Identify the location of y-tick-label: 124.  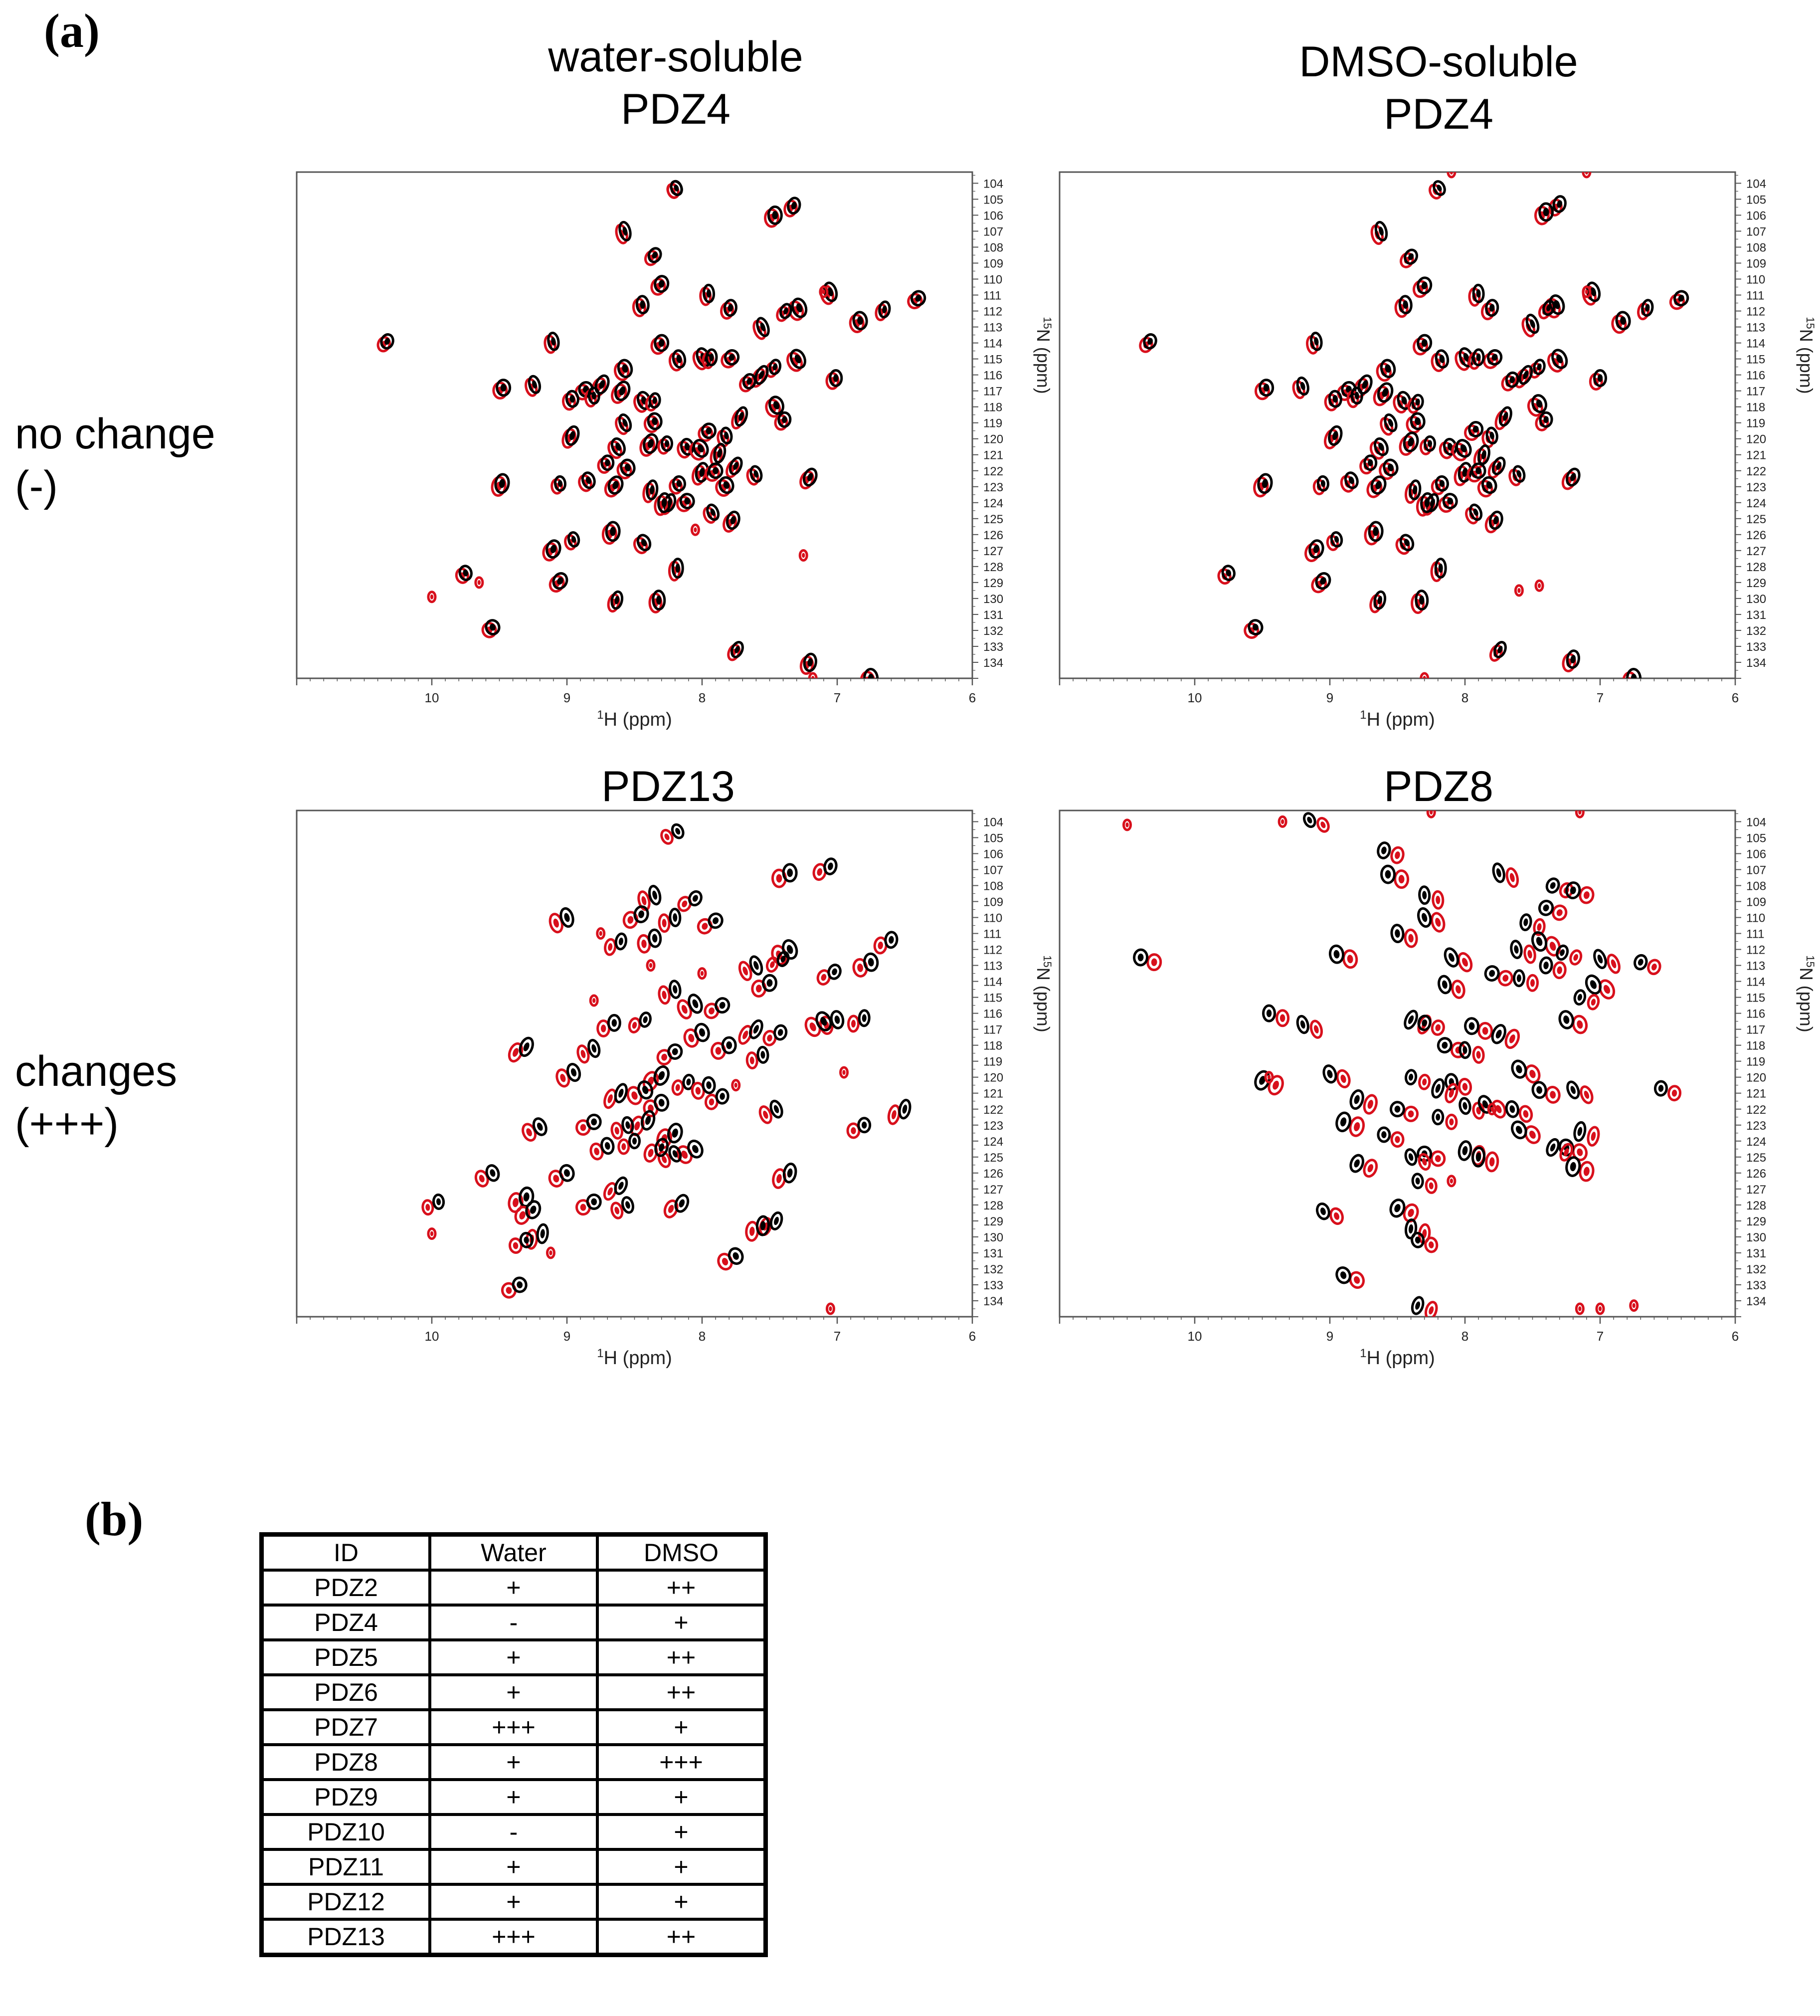
(1756, 504).